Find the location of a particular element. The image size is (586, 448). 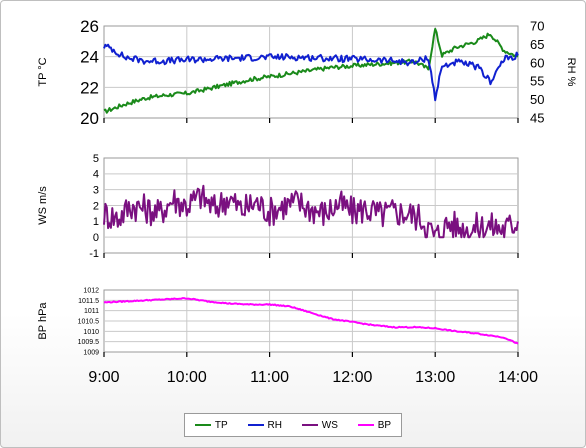

x-tick-label: 11:00 is located at coordinates (269, 377).